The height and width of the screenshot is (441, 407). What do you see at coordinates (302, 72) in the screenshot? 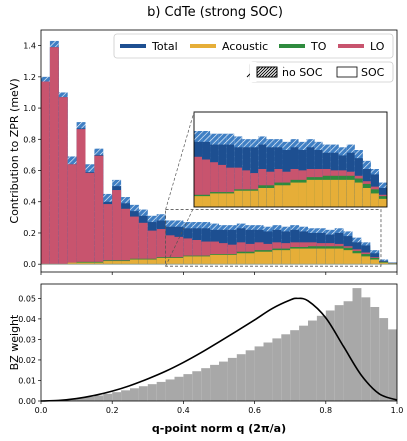
I see `legend-label-nosoc: no SOC` at bounding box center [302, 72].